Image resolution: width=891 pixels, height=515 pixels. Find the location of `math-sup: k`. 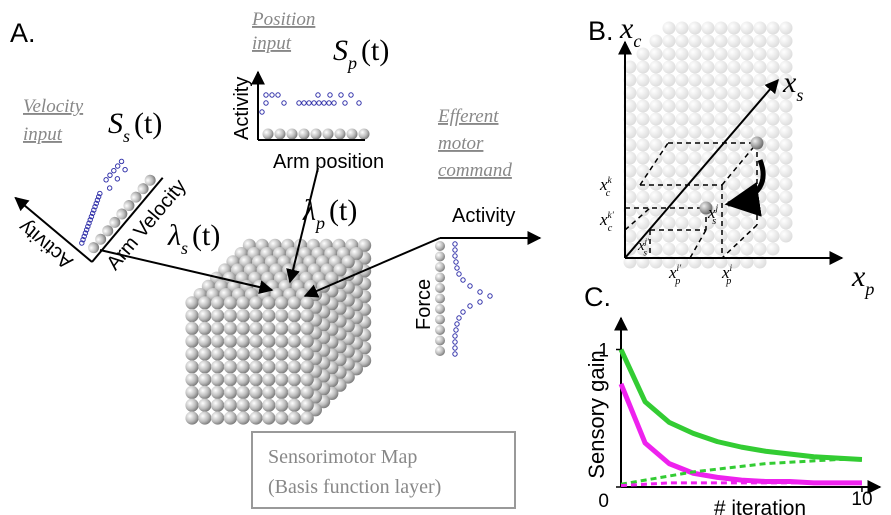

math-sup: k is located at coordinates (610, 181).